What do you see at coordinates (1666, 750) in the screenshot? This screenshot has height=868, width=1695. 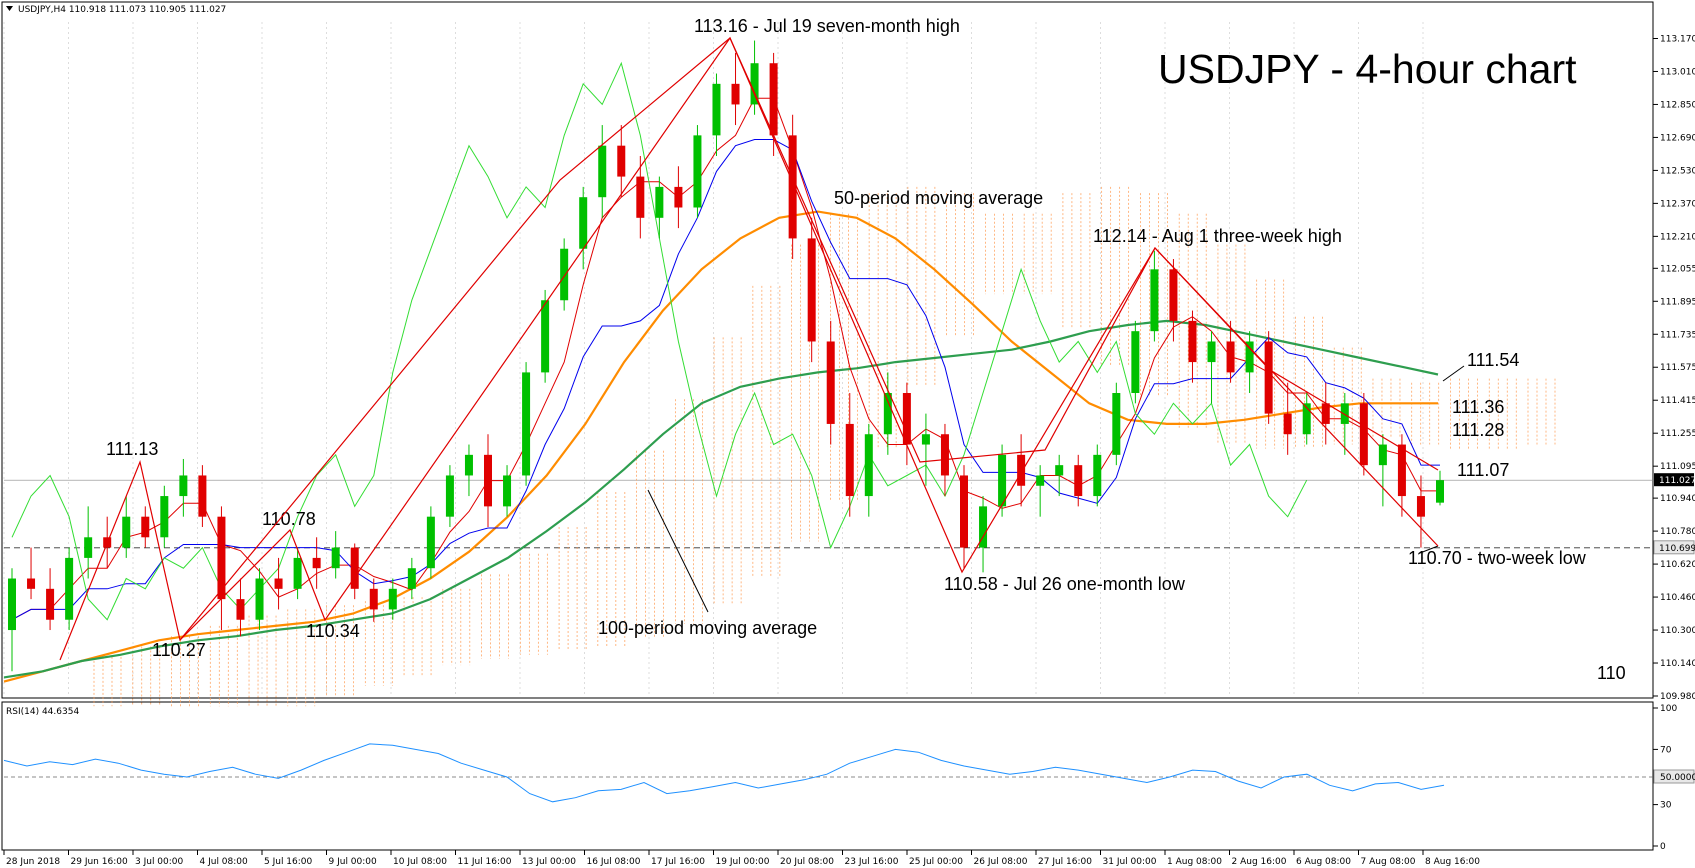 I see `rsi-tick-label: 70` at bounding box center [1666, 750].